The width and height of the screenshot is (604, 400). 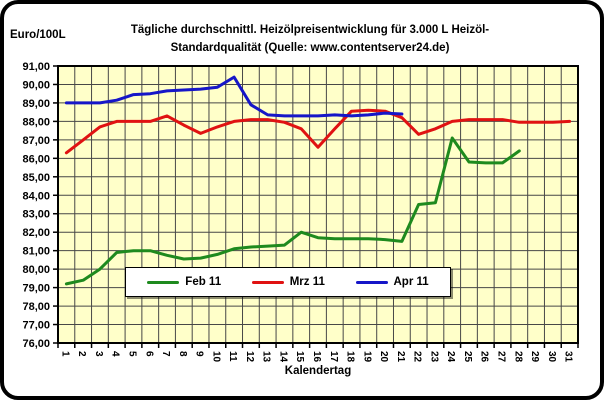 I want to click on x-tick-label: 2, so click(x=81, y=354).